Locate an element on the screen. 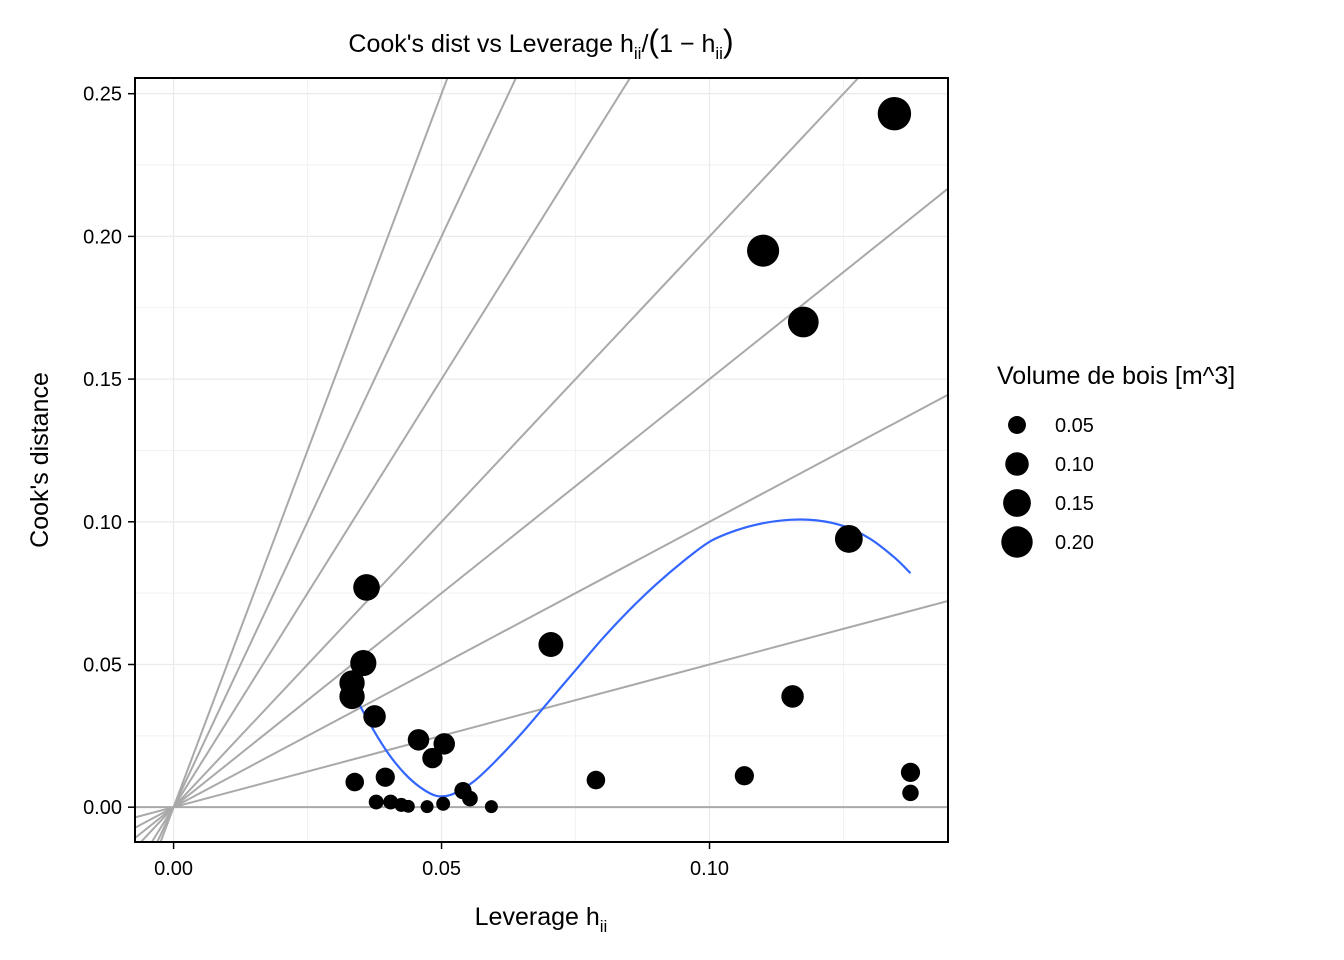 This screenshot has height=960, width=1344. chart-title-close: ) is located at coordinates (728, 41).